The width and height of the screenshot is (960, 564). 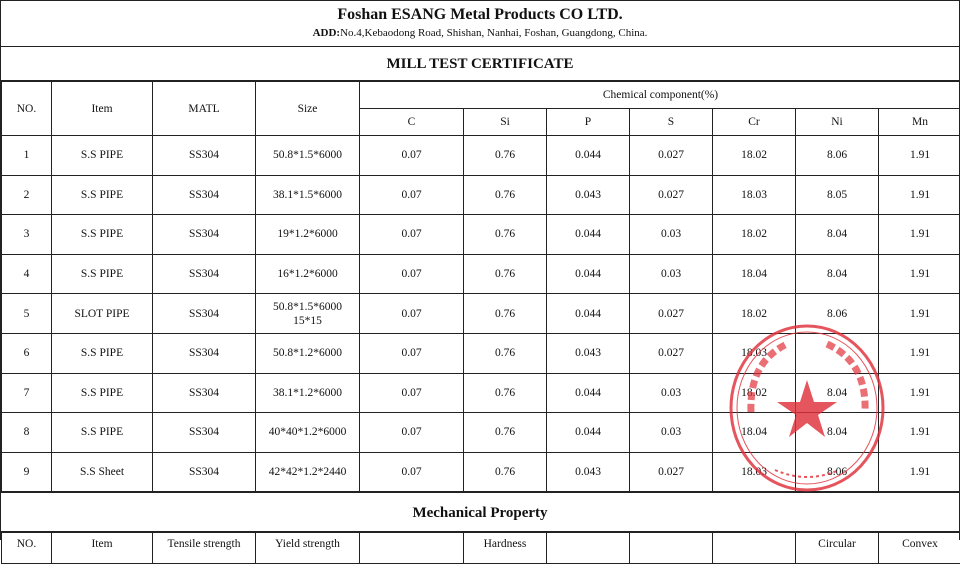 I want to click on mech-col-header: Tensile strength, so click(x=204, y=548).